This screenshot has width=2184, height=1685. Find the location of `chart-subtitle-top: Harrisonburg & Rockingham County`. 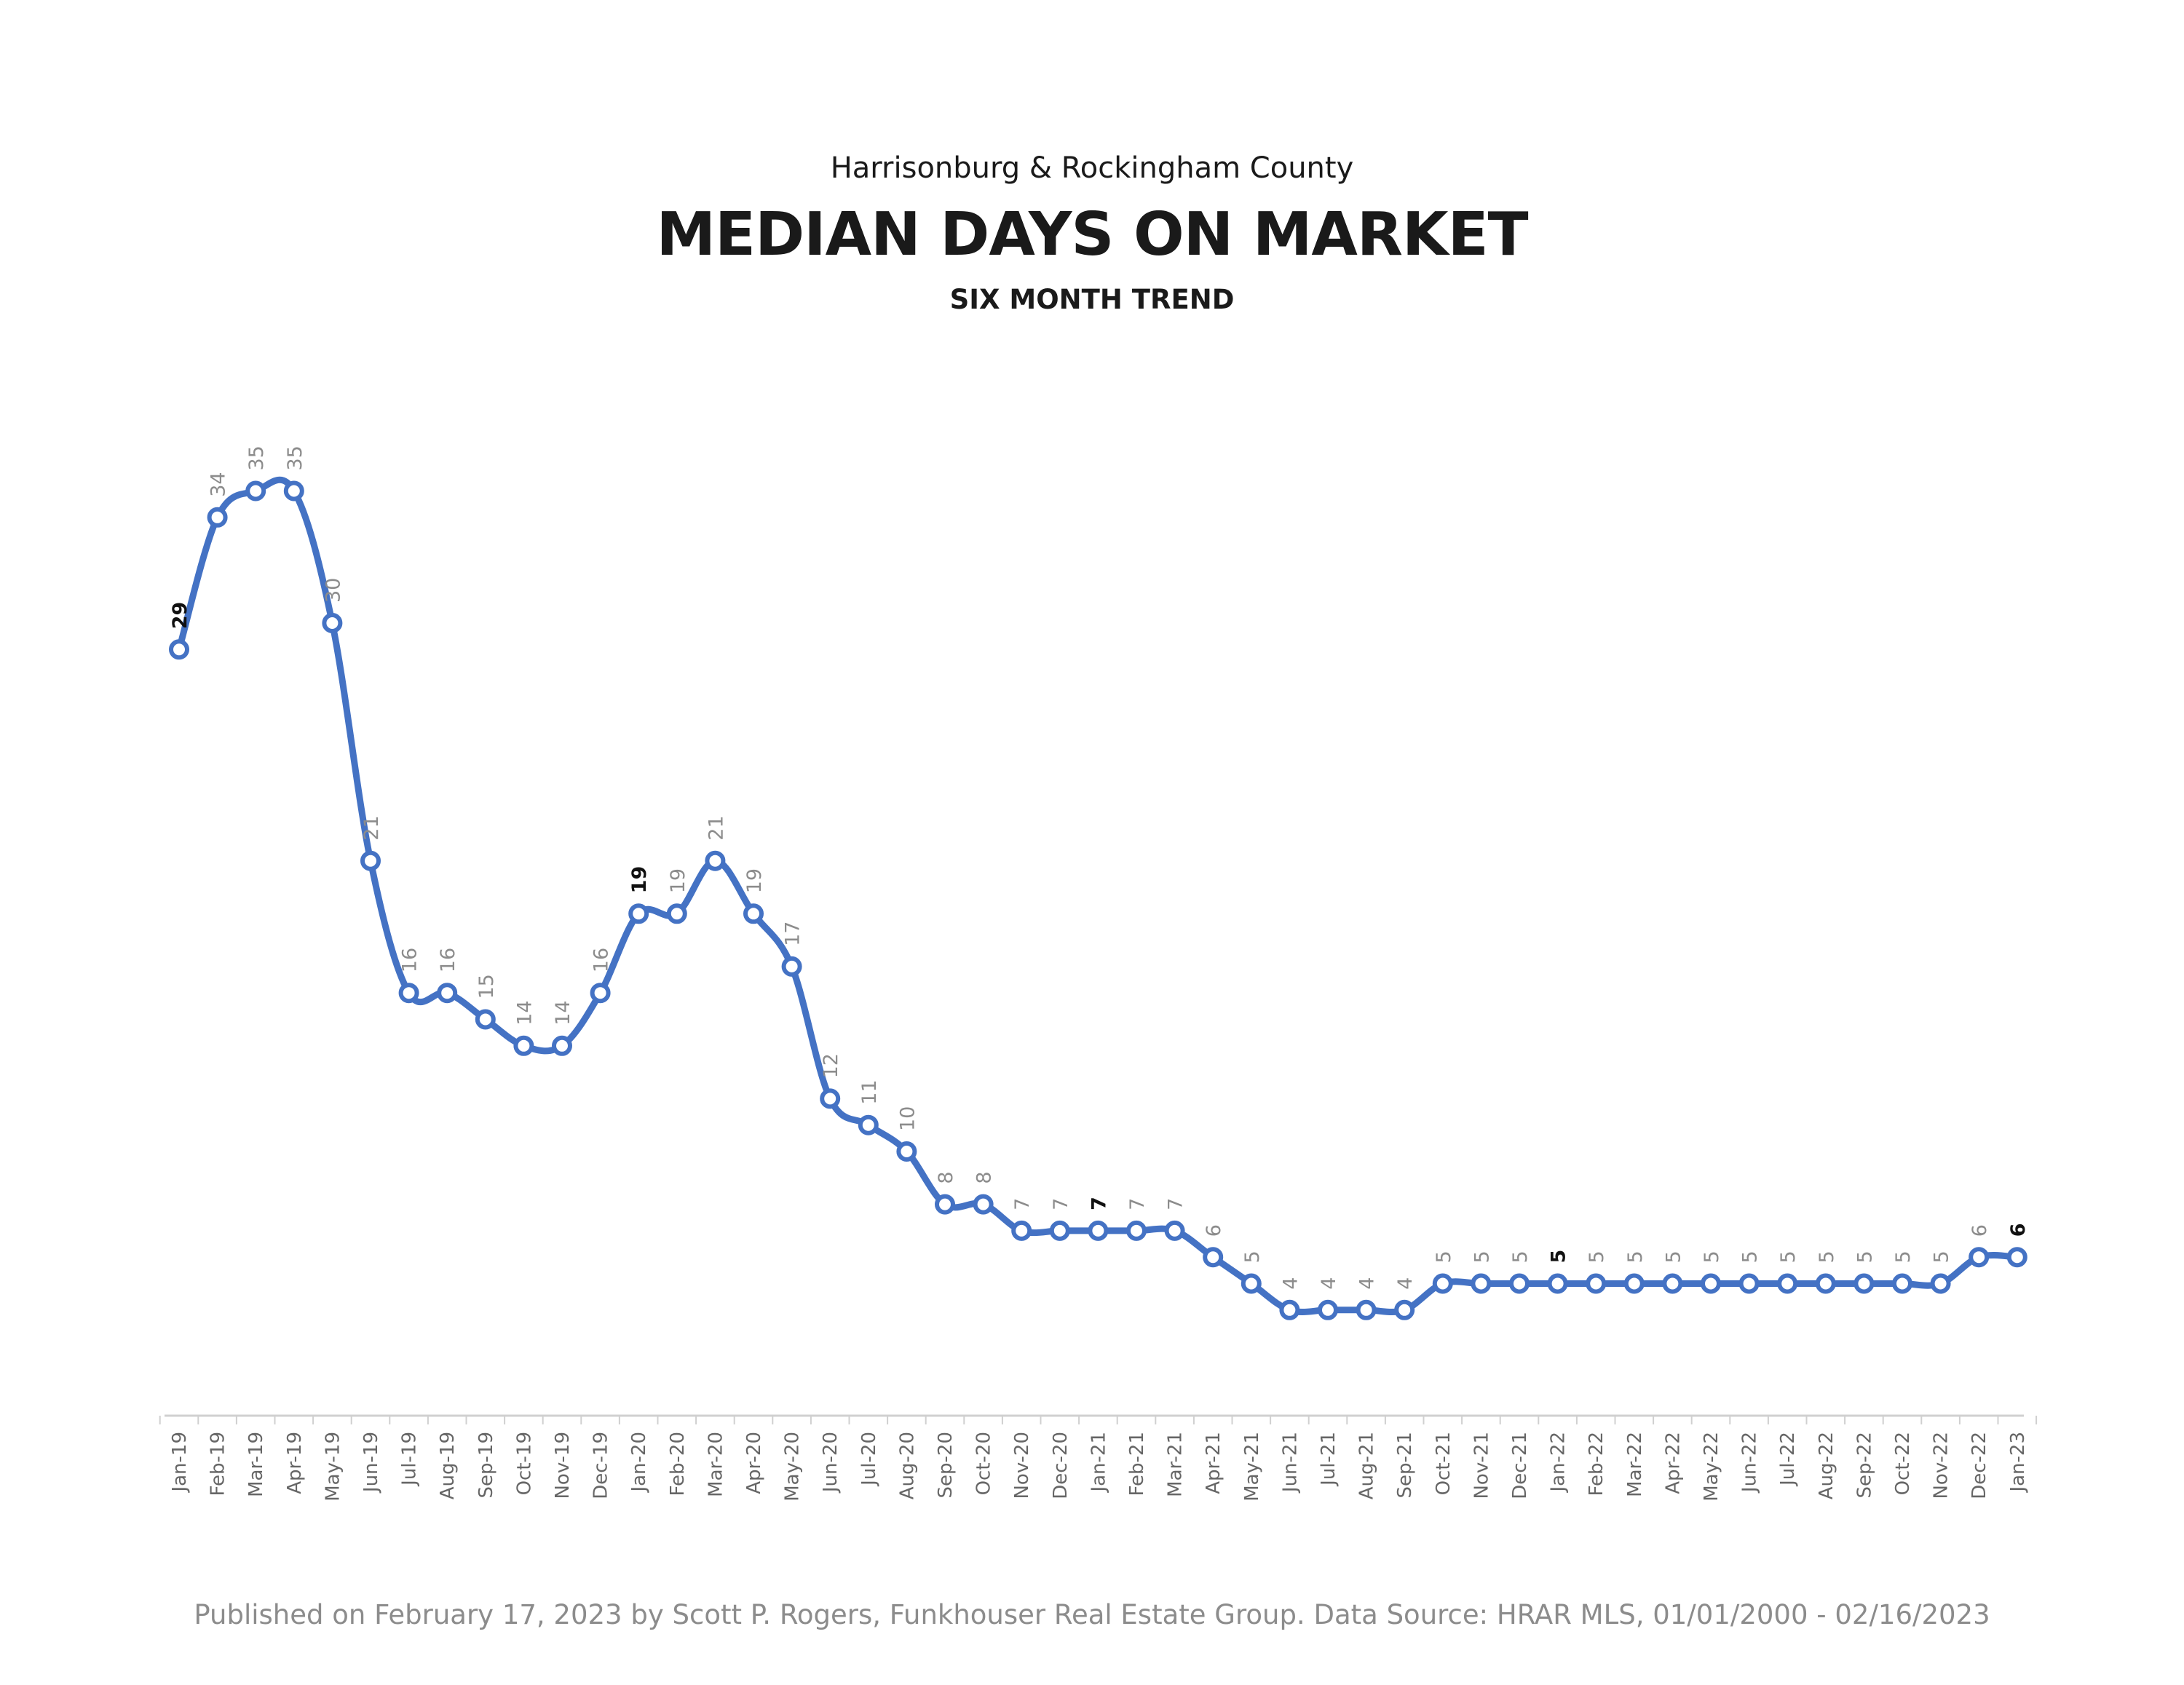

chart-subtitle-top: Harrisonburg & Rockingham County is located at coordinates (1092, 168).